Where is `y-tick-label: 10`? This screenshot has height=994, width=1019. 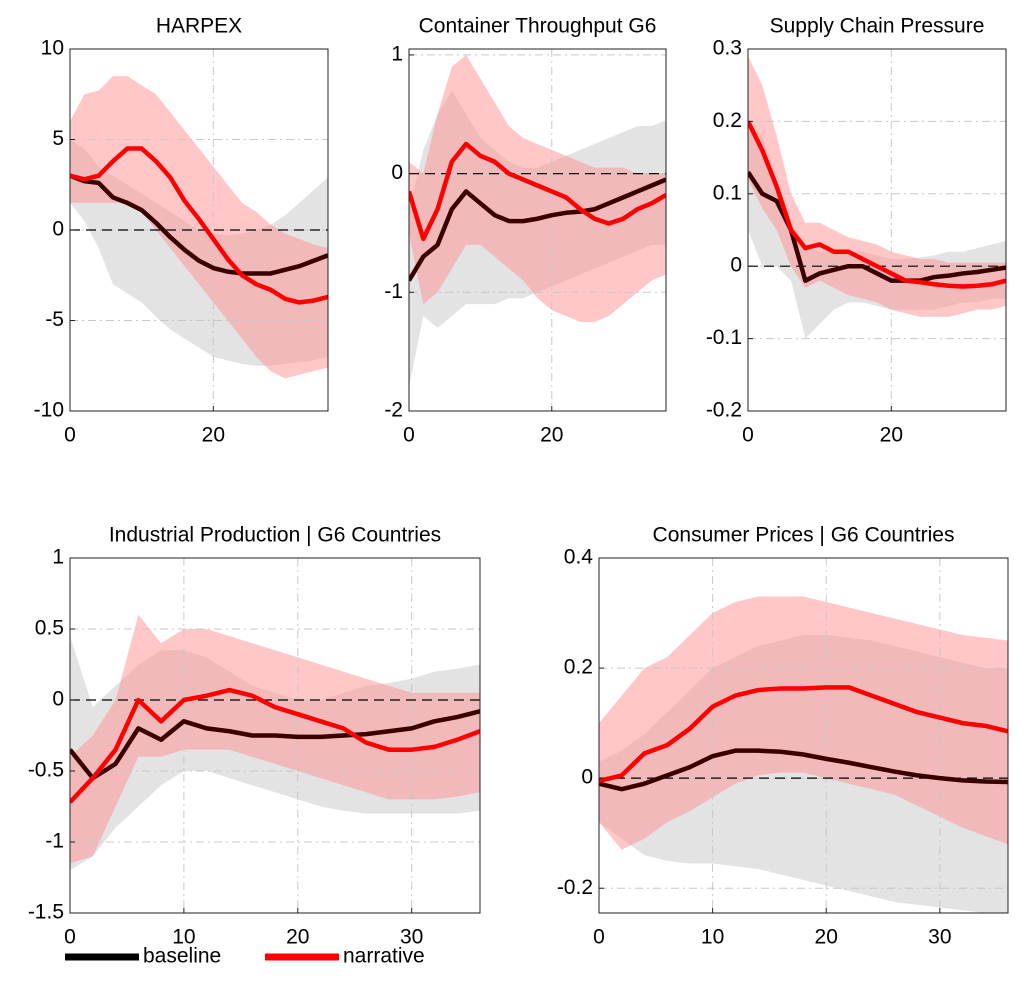 y-tick-label: 10 is located at coordinates (52, 48).